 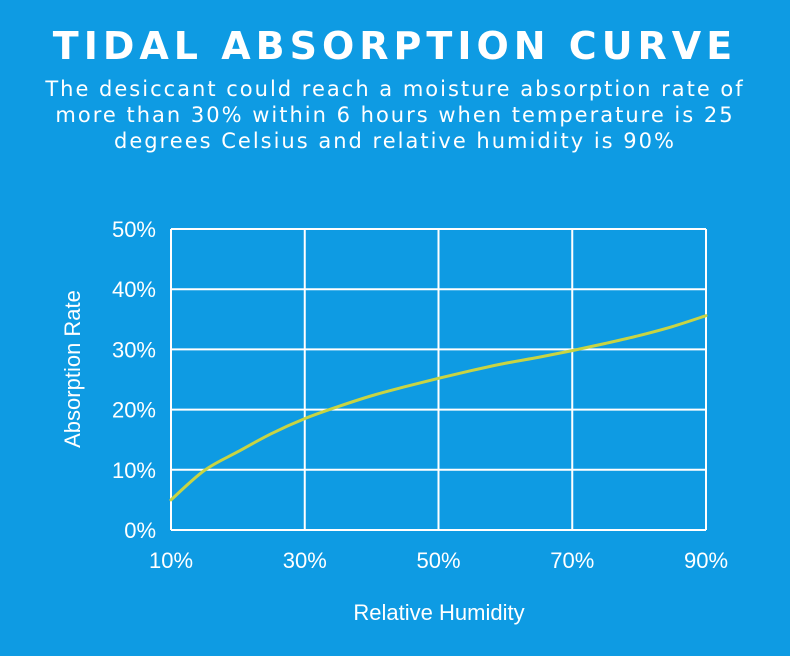 I want to click on y-axis-label: Absorption Rate, so click(x=72, y=369).